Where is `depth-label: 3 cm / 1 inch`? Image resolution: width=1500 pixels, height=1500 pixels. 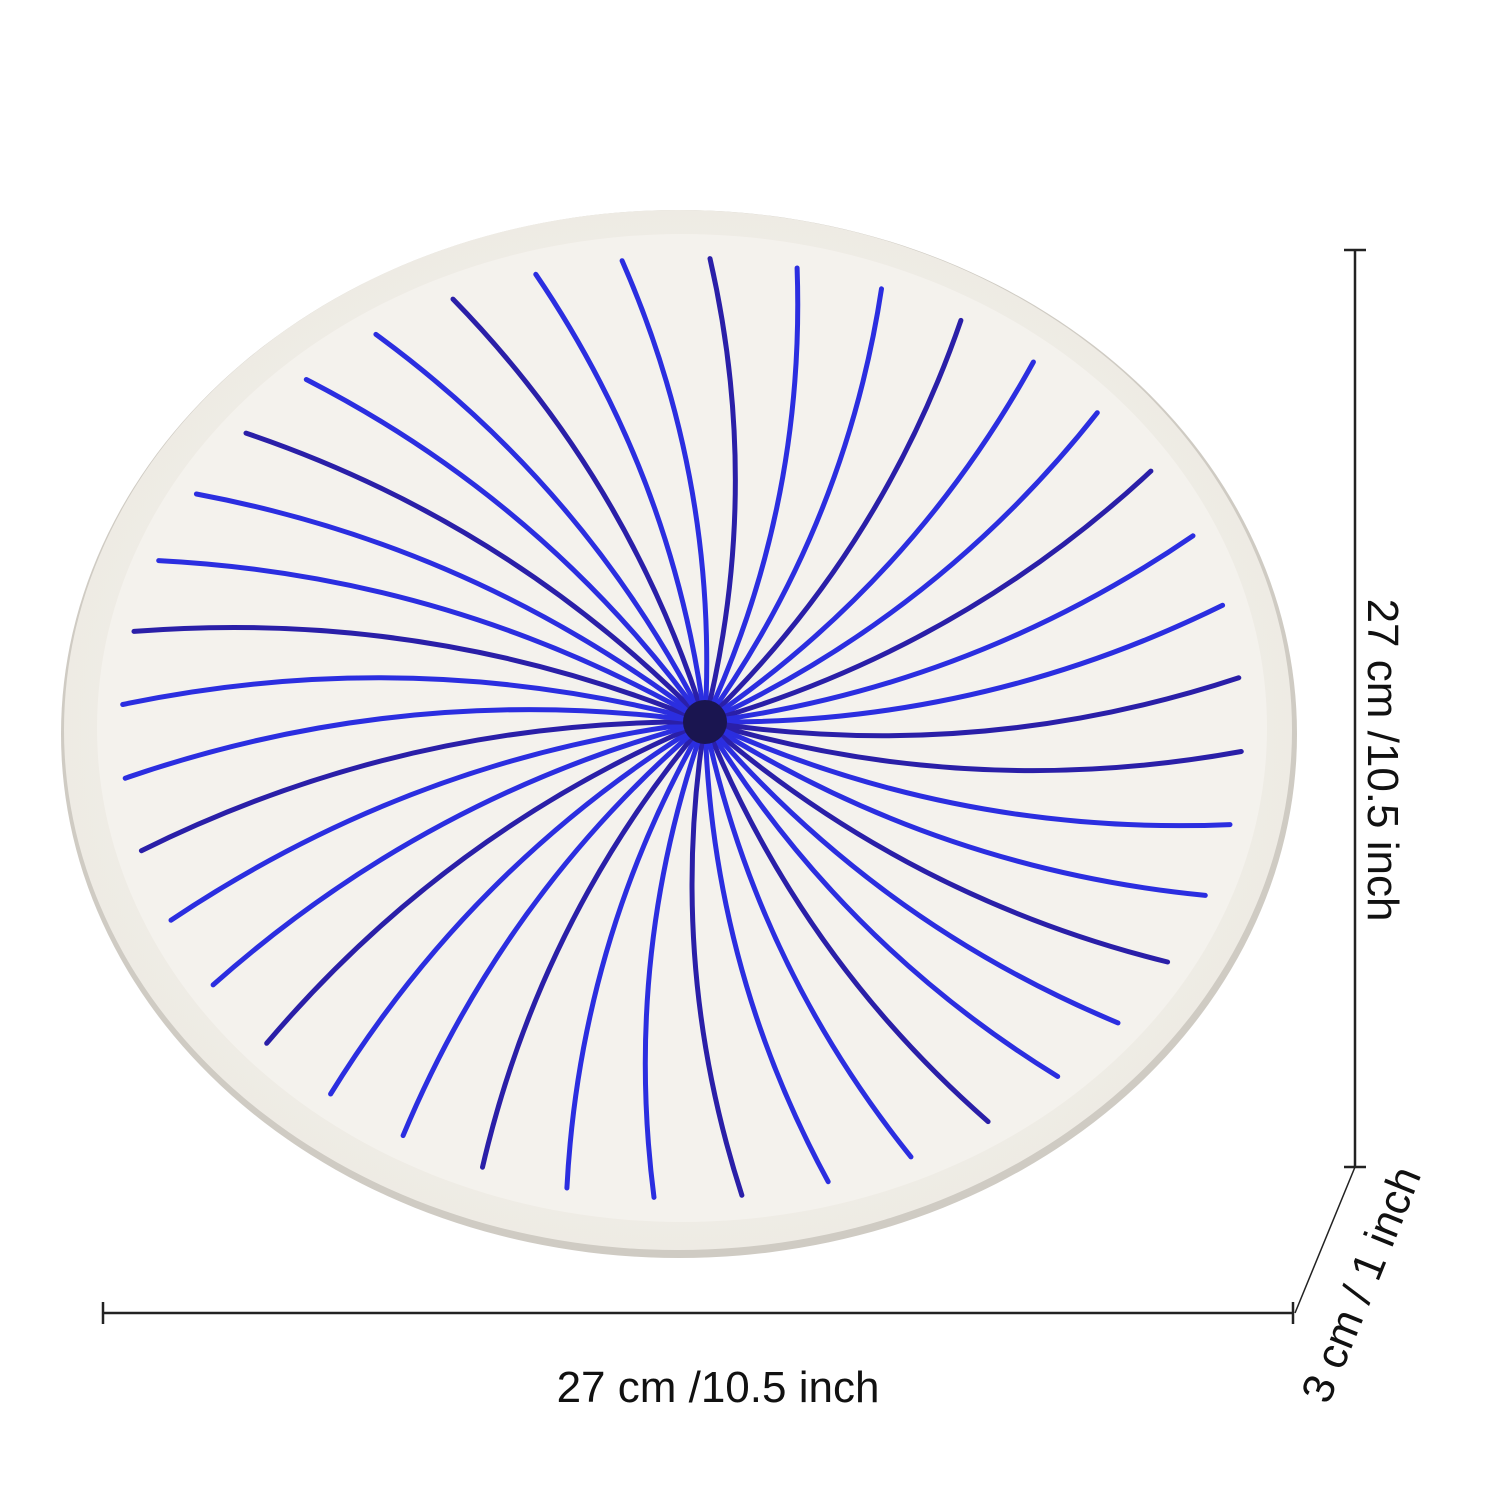
depth-label: 3 cm / 1 inch is located at coordinates (1361, 1285).